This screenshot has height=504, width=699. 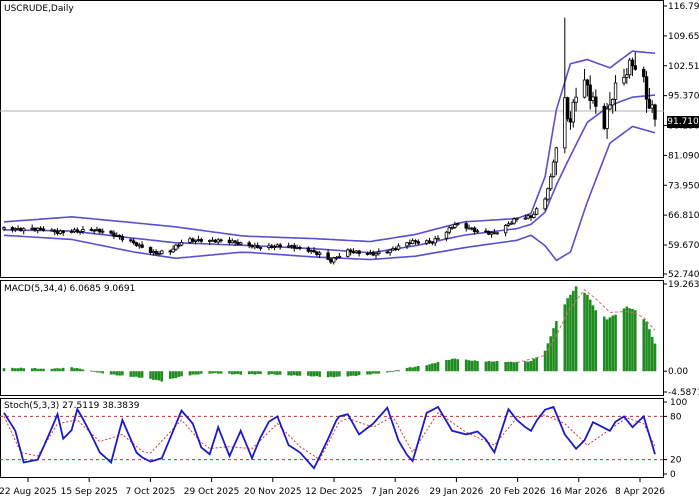 What do you see at coordinates (39, 9) in the screenshot?
I see `symbol-title: USCRUDE,Daily` at bounding box center [39, 9].